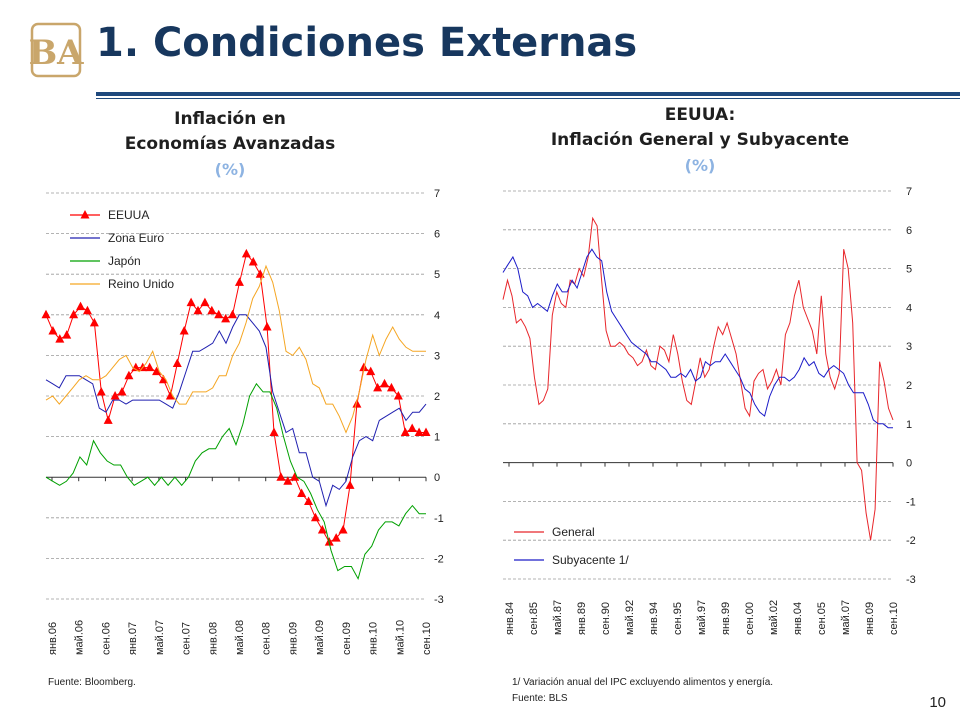  What do you see at coordinates (437, 316) in the screenshot?
I see `chart1-ytick-label: 4` at bounding box center [437, 316].